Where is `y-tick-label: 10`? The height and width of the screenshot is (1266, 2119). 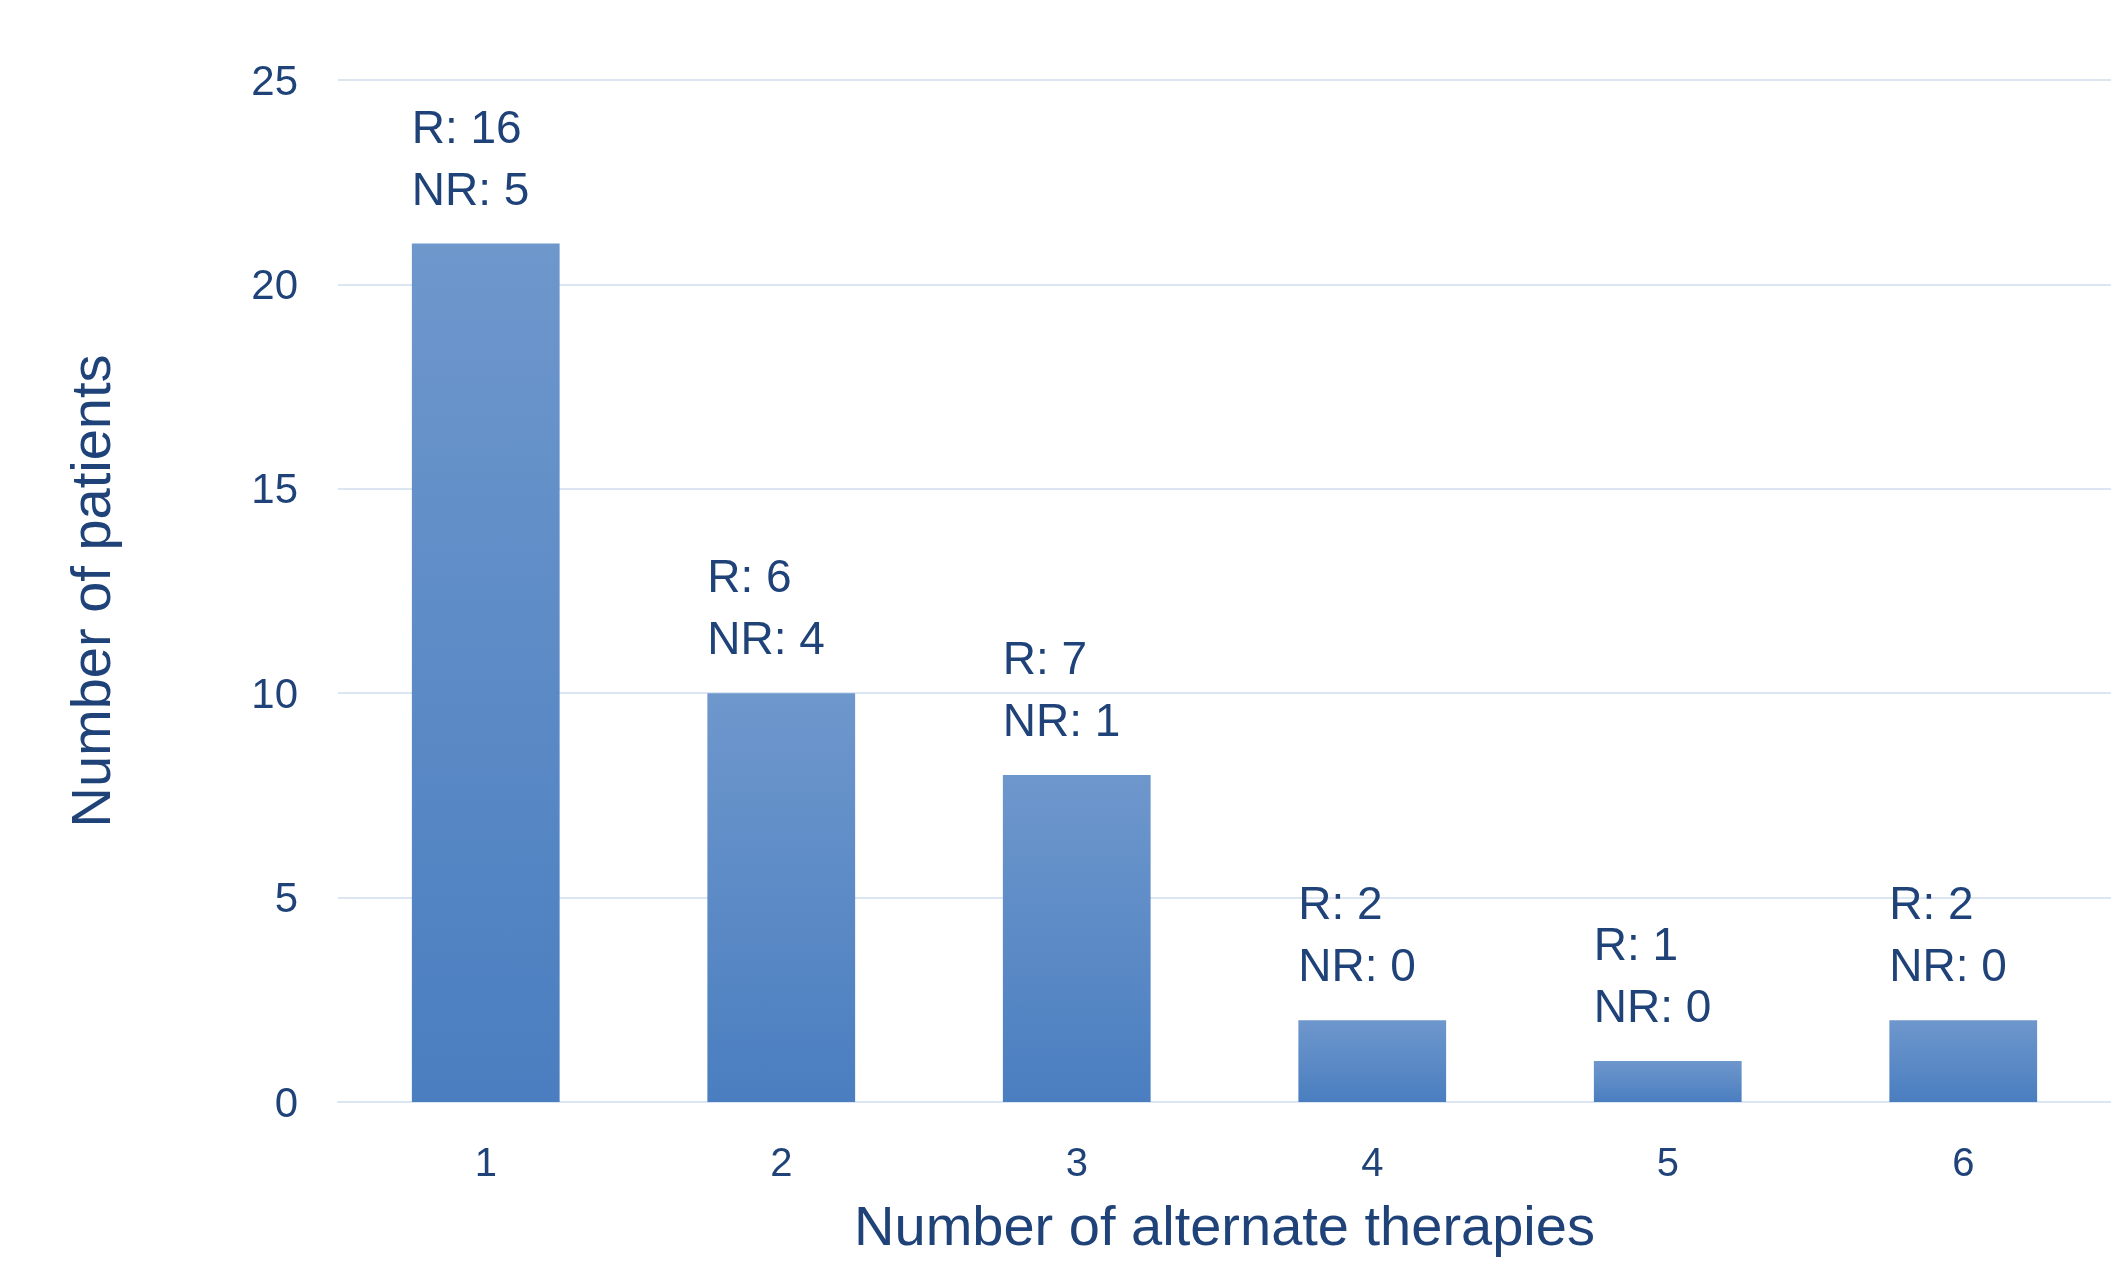 y-tick-label: 10 is located at coordinates (274, 693).